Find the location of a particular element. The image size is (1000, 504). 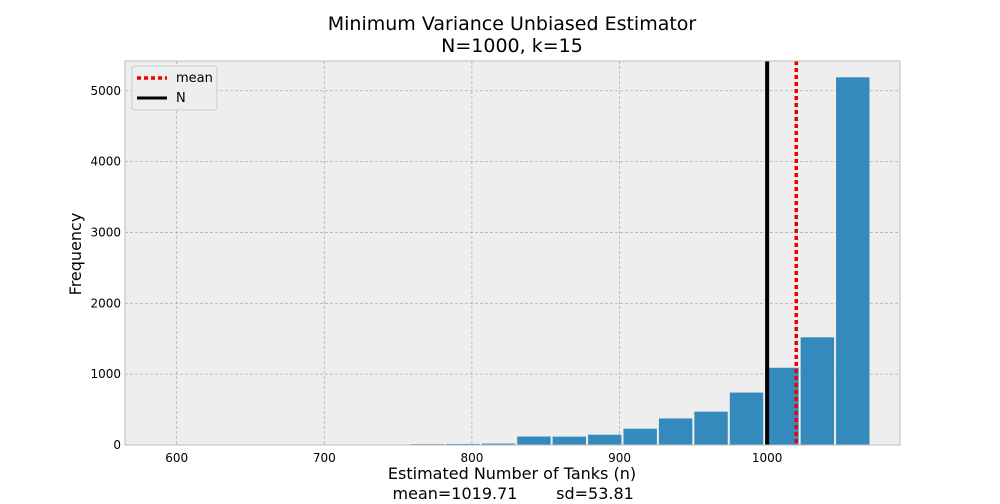

footer-sd-text: sd=53.81 is located at coordinates (595, 492).